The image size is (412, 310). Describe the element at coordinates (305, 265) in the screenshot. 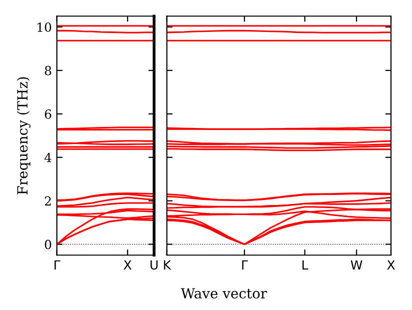

I see `x-tick-label: L` at that location.